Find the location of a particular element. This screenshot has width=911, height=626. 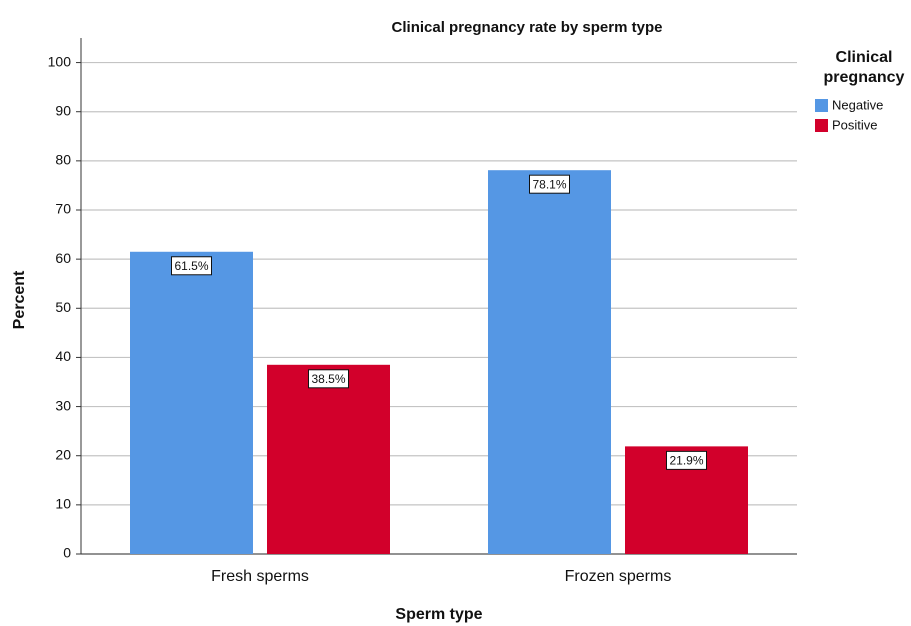

value-label: 61.5% is located at coordinates (191, 266).